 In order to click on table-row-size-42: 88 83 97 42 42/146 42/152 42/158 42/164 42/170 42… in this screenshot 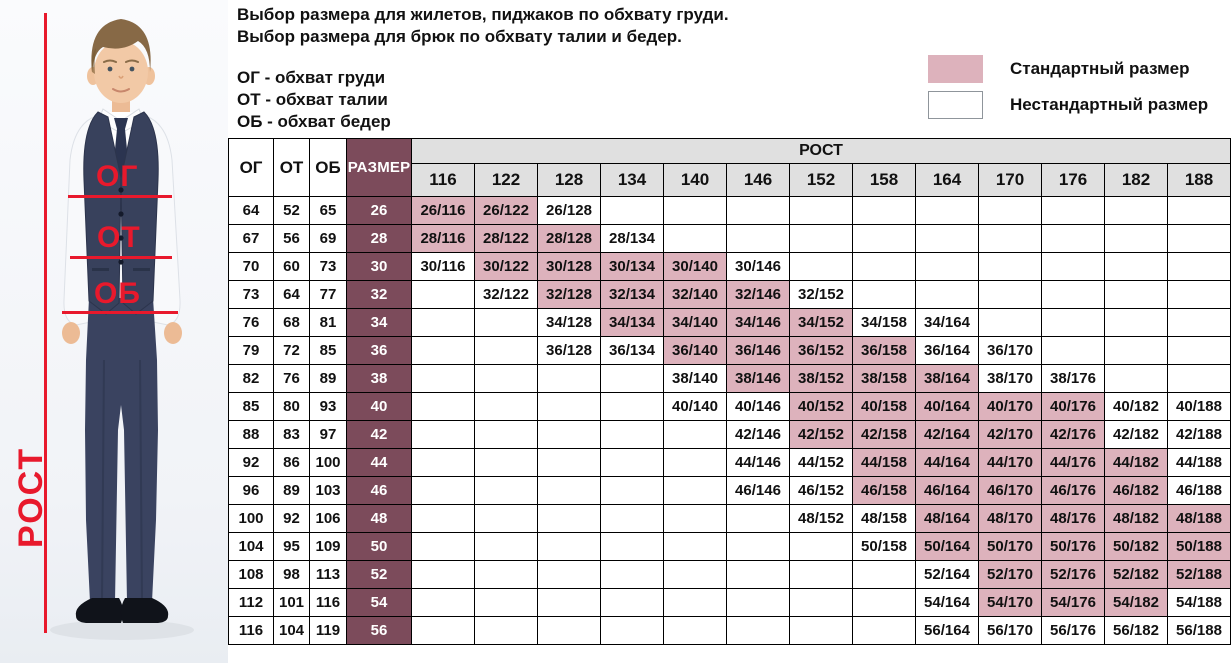, I will do `click(729, 434)`.